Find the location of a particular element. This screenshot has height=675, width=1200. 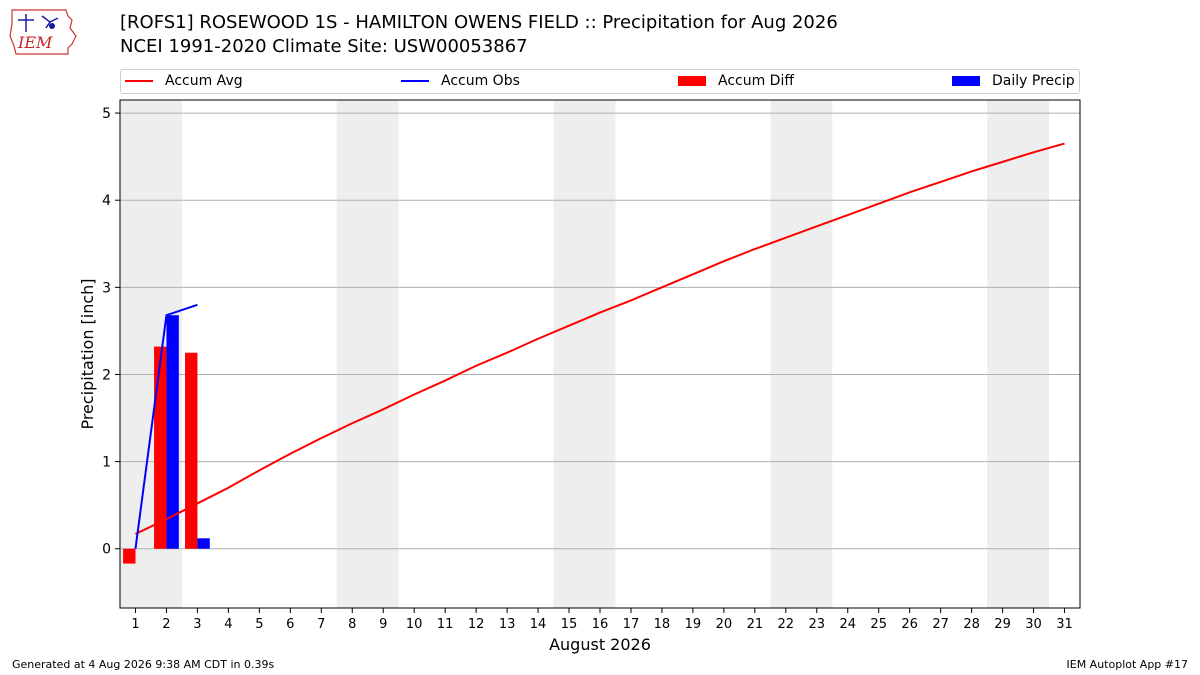

legend-item-accum-avg: Accum Avg is located at coordinates (184, 81).